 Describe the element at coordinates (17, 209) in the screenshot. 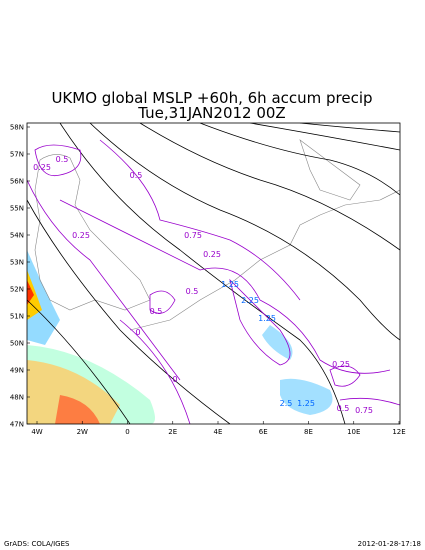

I see `lat-label: 55N` at that location.